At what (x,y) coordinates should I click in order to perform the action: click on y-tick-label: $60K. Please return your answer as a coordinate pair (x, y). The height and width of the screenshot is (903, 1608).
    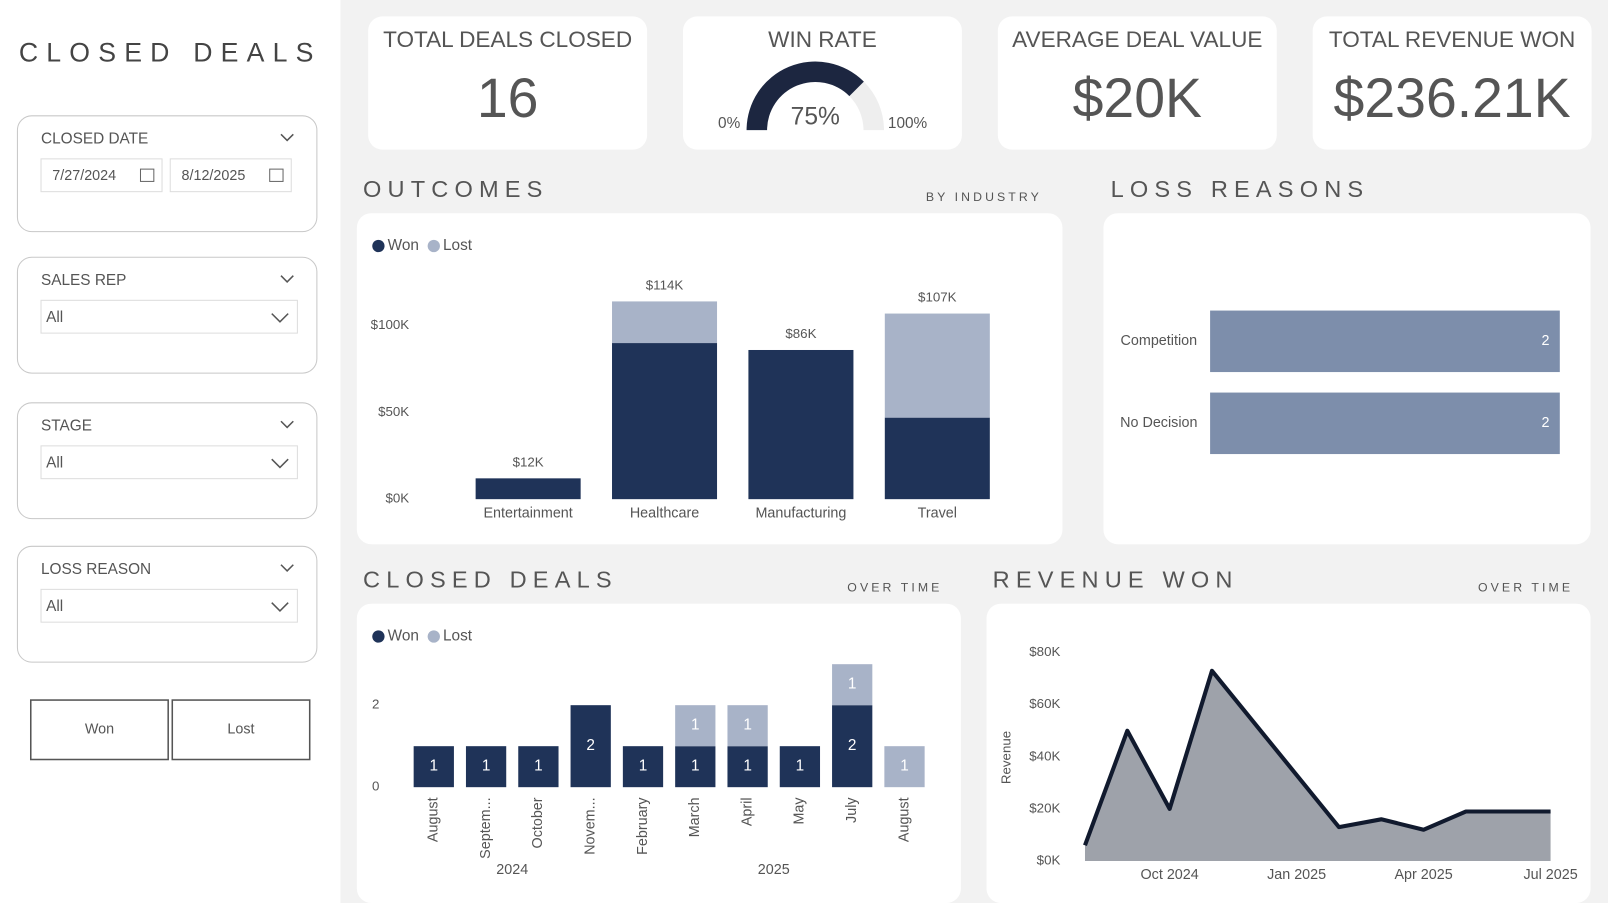
    Looking at the image, I should click on (1044, 703).